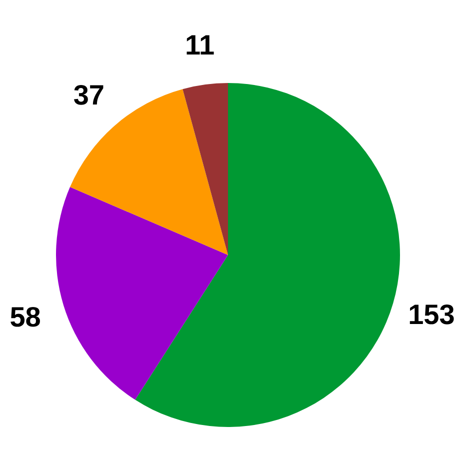 This screenshot has height=465, width=464. What do you see at coordinates (88, 95) in the screenshot?
I see `data-label: 37` at bounding box center [88, 95].